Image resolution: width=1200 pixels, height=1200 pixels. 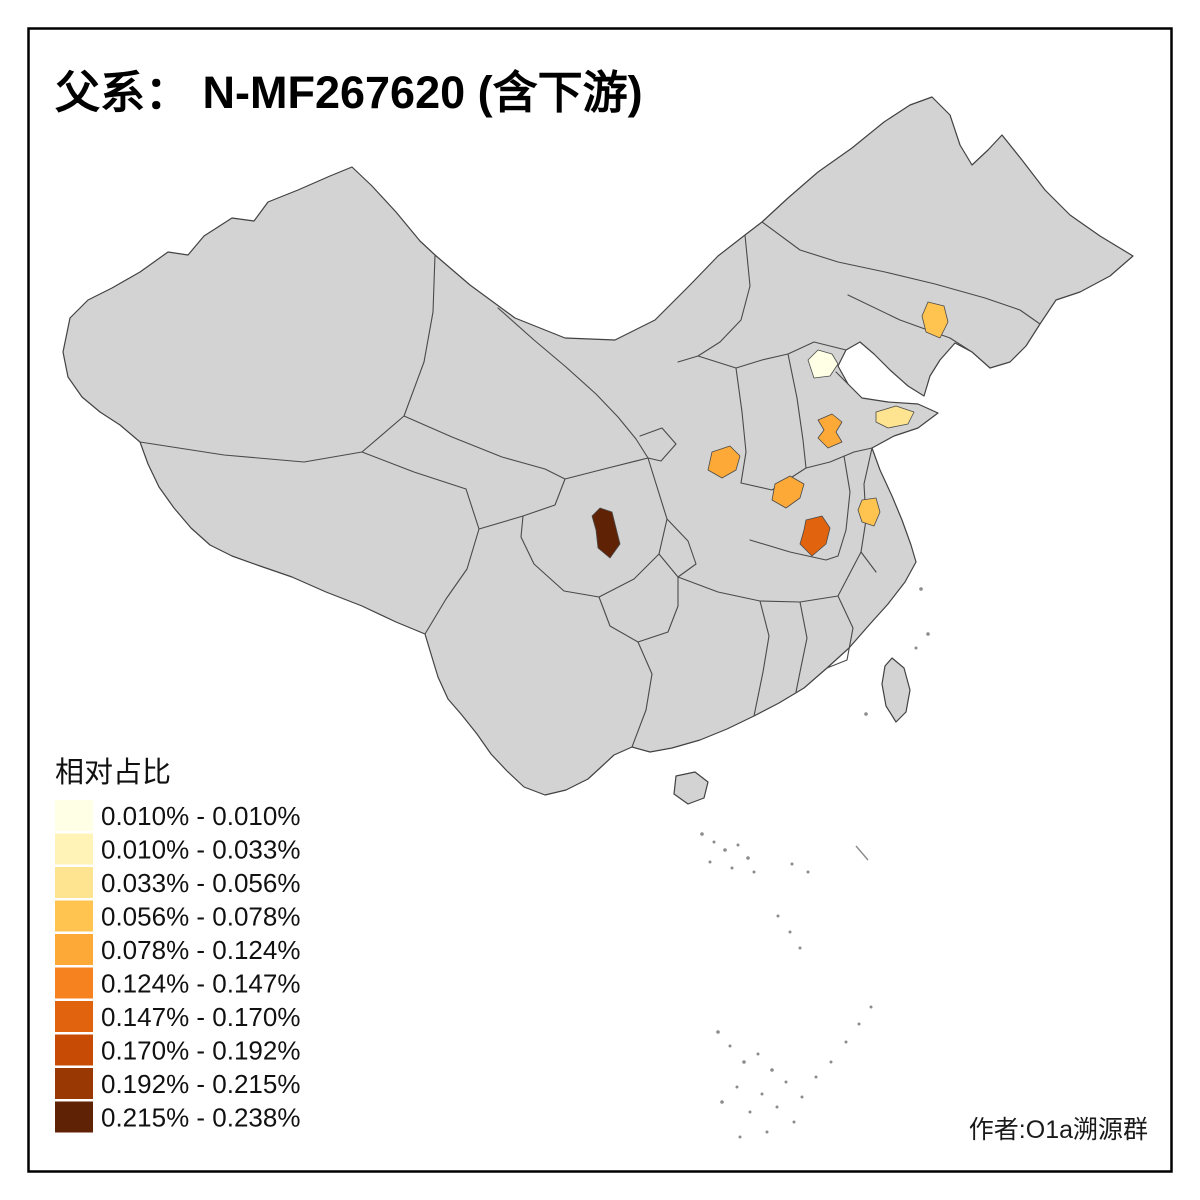 What do you see at coordinates (200, 1084) in the screenshot?
I see `legend-label: 0.192% - 0.215%` at bounding box center [200, 1084].